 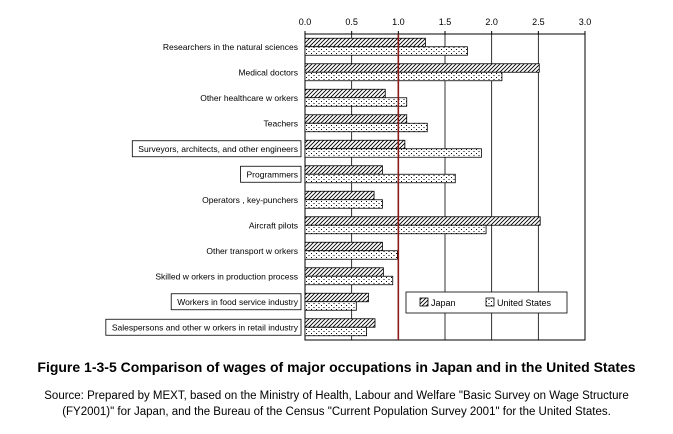 What do you see at coordinates (226, 276) in the screenshot?
I see `category-label: Skilled w orkers in production process` at bounding box center [226, 276].